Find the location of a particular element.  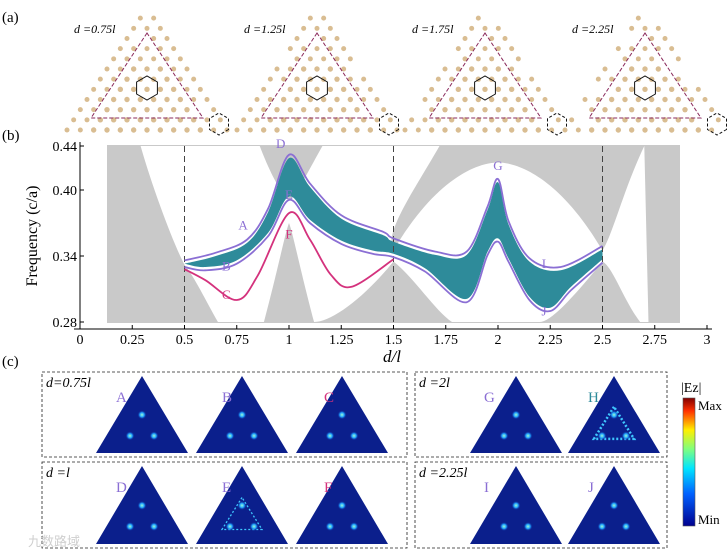

field-group: d =l D E F is located at coordinates (224, 505).